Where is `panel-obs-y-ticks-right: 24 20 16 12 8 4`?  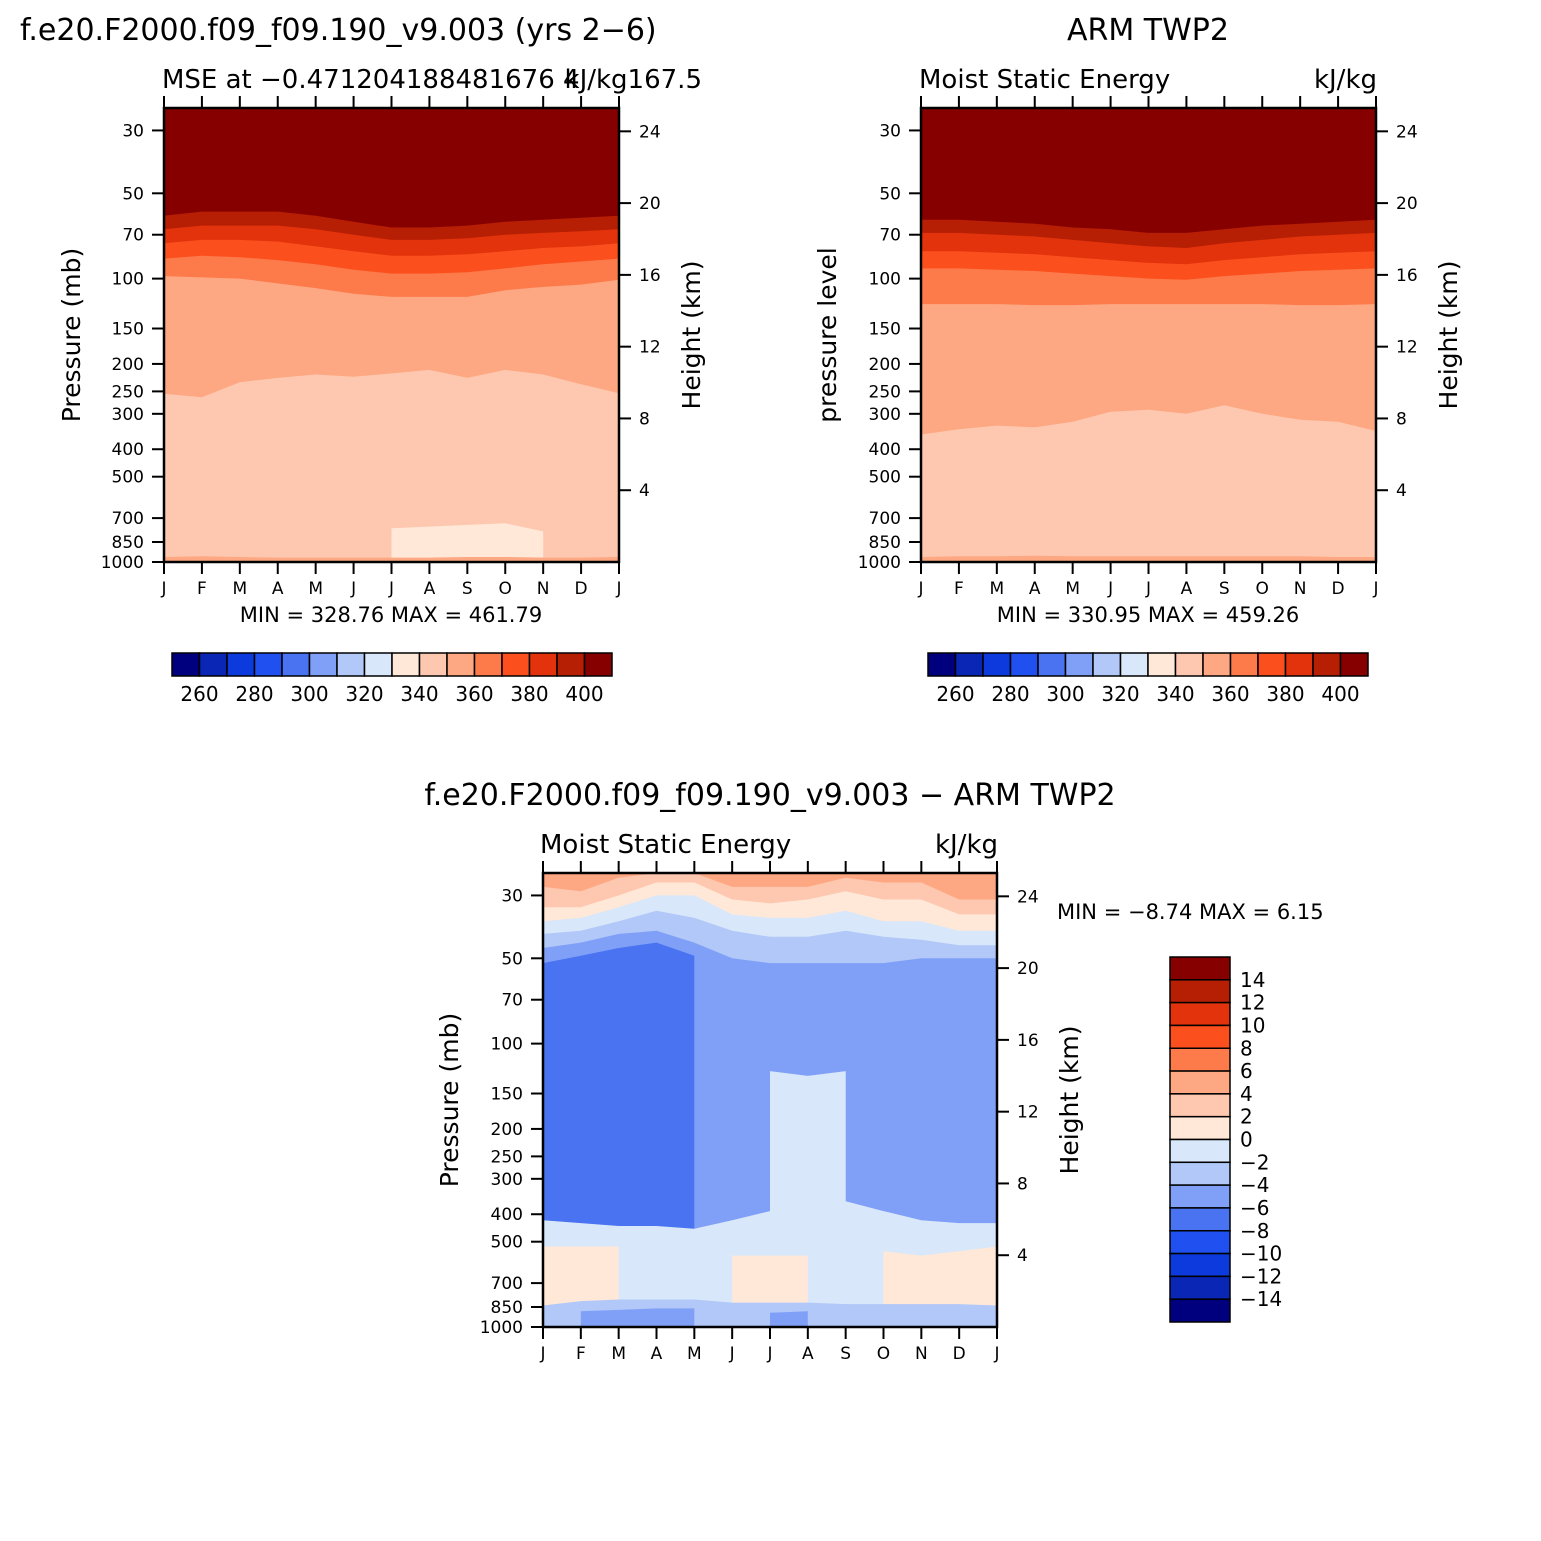
panel-obs-y-ticks-right: 24 20 16 12 8 4 is located at coordinates (1397, 311).